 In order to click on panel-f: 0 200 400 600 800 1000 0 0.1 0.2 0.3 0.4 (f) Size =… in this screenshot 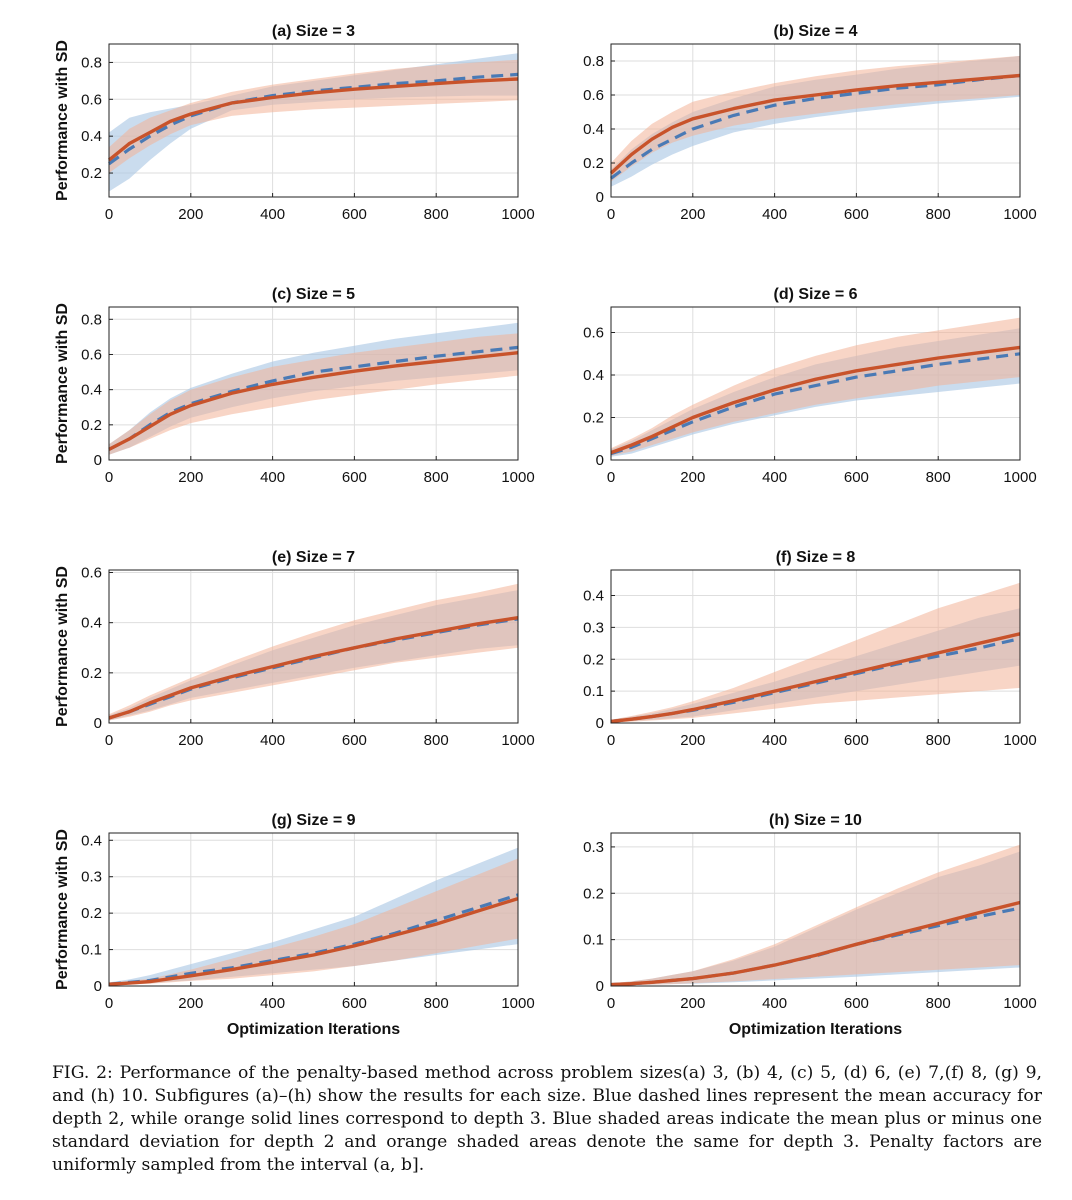, I will do `click(810, 649)`.